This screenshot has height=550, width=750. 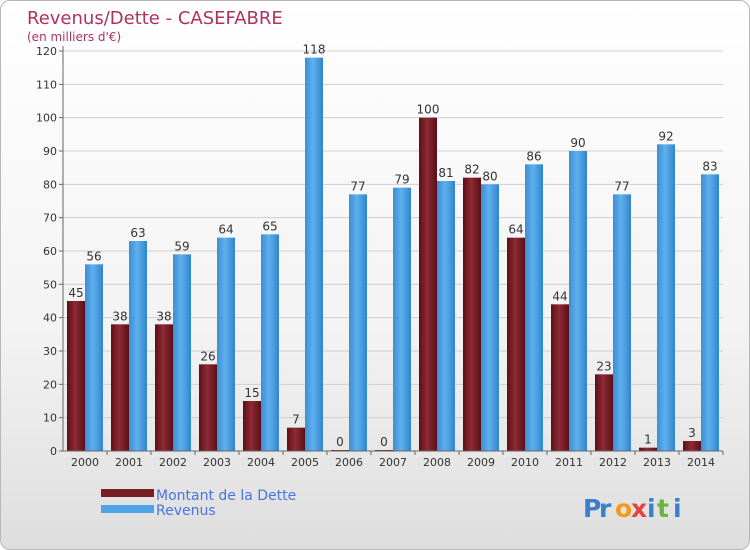 I want to click on x-tick-label: 2006, so click(x=349, y=462).